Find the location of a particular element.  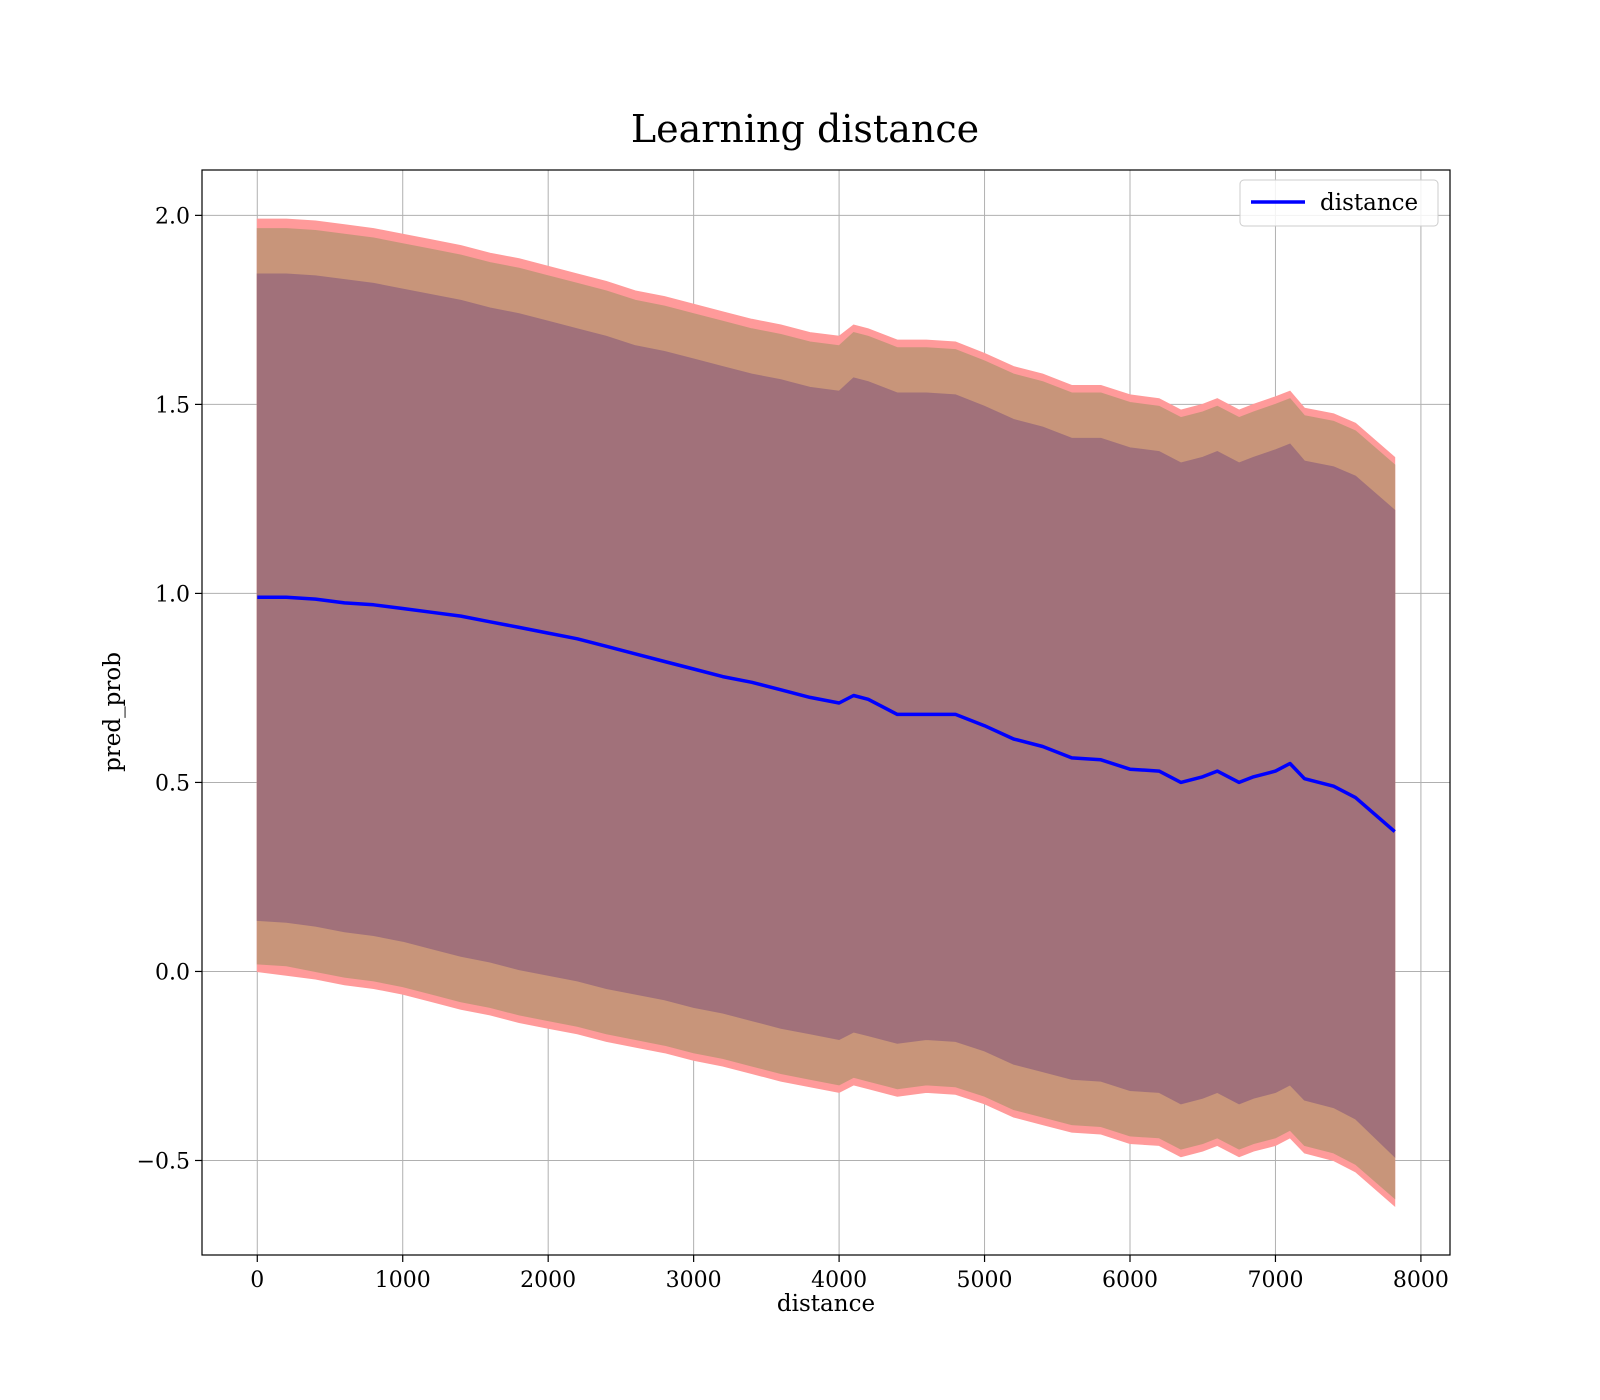

y-axis-ticks: −0.5 0.0 0.5 1.0 1.5 2.0 is located at coordinates (169, 689).